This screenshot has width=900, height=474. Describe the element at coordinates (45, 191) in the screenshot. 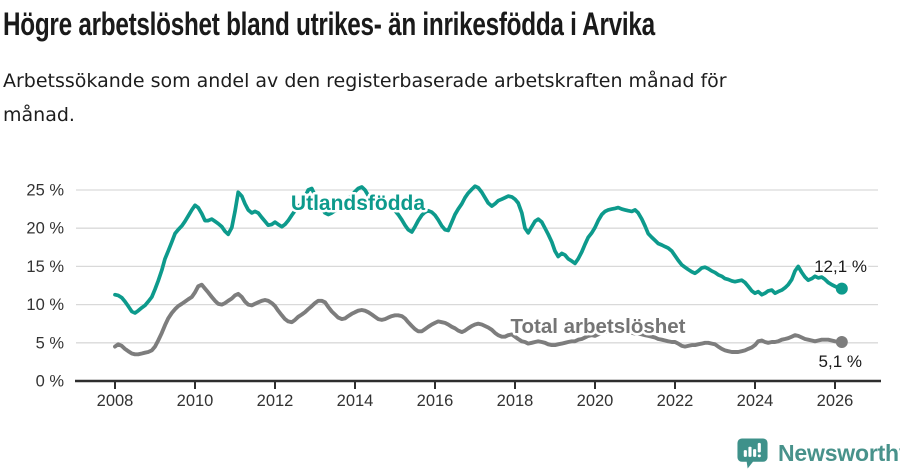

I see `y-axis-tick-label: 25 %` at that location.